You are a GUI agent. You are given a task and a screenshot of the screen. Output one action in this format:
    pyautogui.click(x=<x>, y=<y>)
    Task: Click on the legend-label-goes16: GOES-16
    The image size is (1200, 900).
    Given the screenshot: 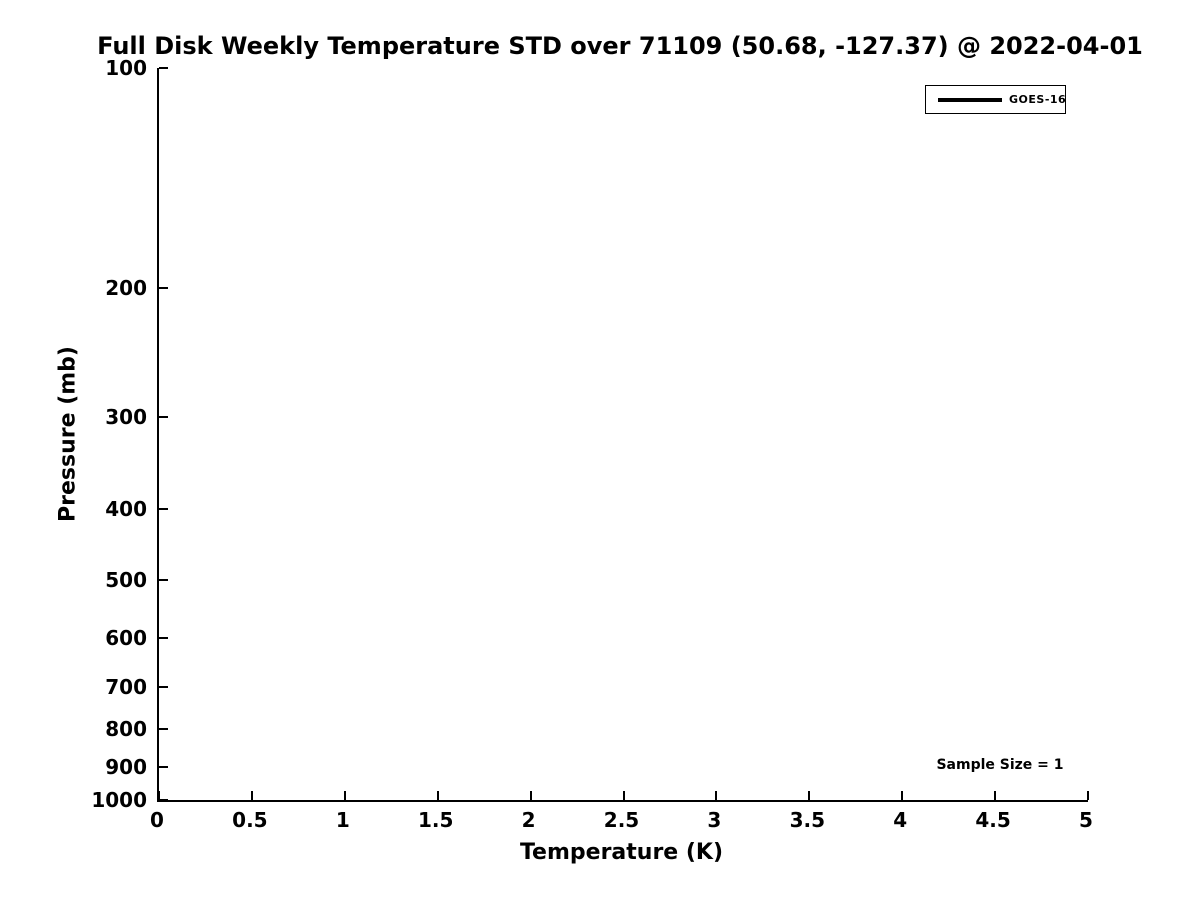 What is the action you would take?
    pyautogui.click(x=1038, y=99)
    